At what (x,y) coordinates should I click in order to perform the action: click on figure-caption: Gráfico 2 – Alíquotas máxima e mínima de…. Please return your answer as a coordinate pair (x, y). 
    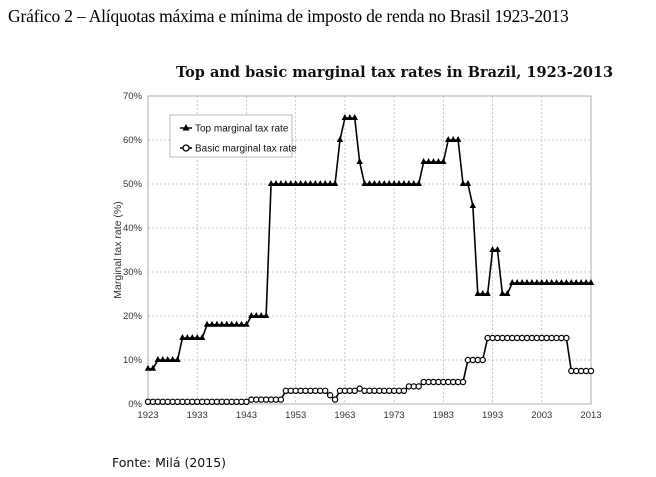
    Looking at the image, I should click on (288, 16).